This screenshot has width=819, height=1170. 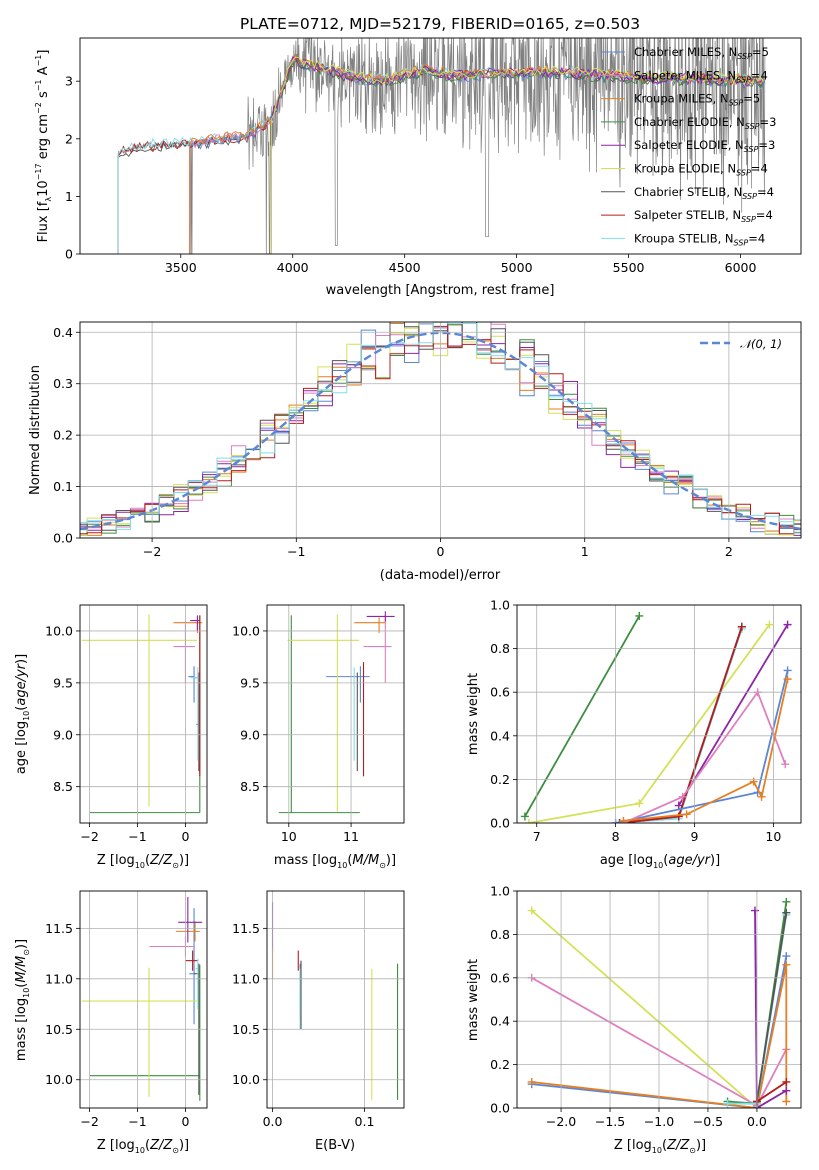 I want to click on y-tick-label: 9.0, so click(x=250, y=734).